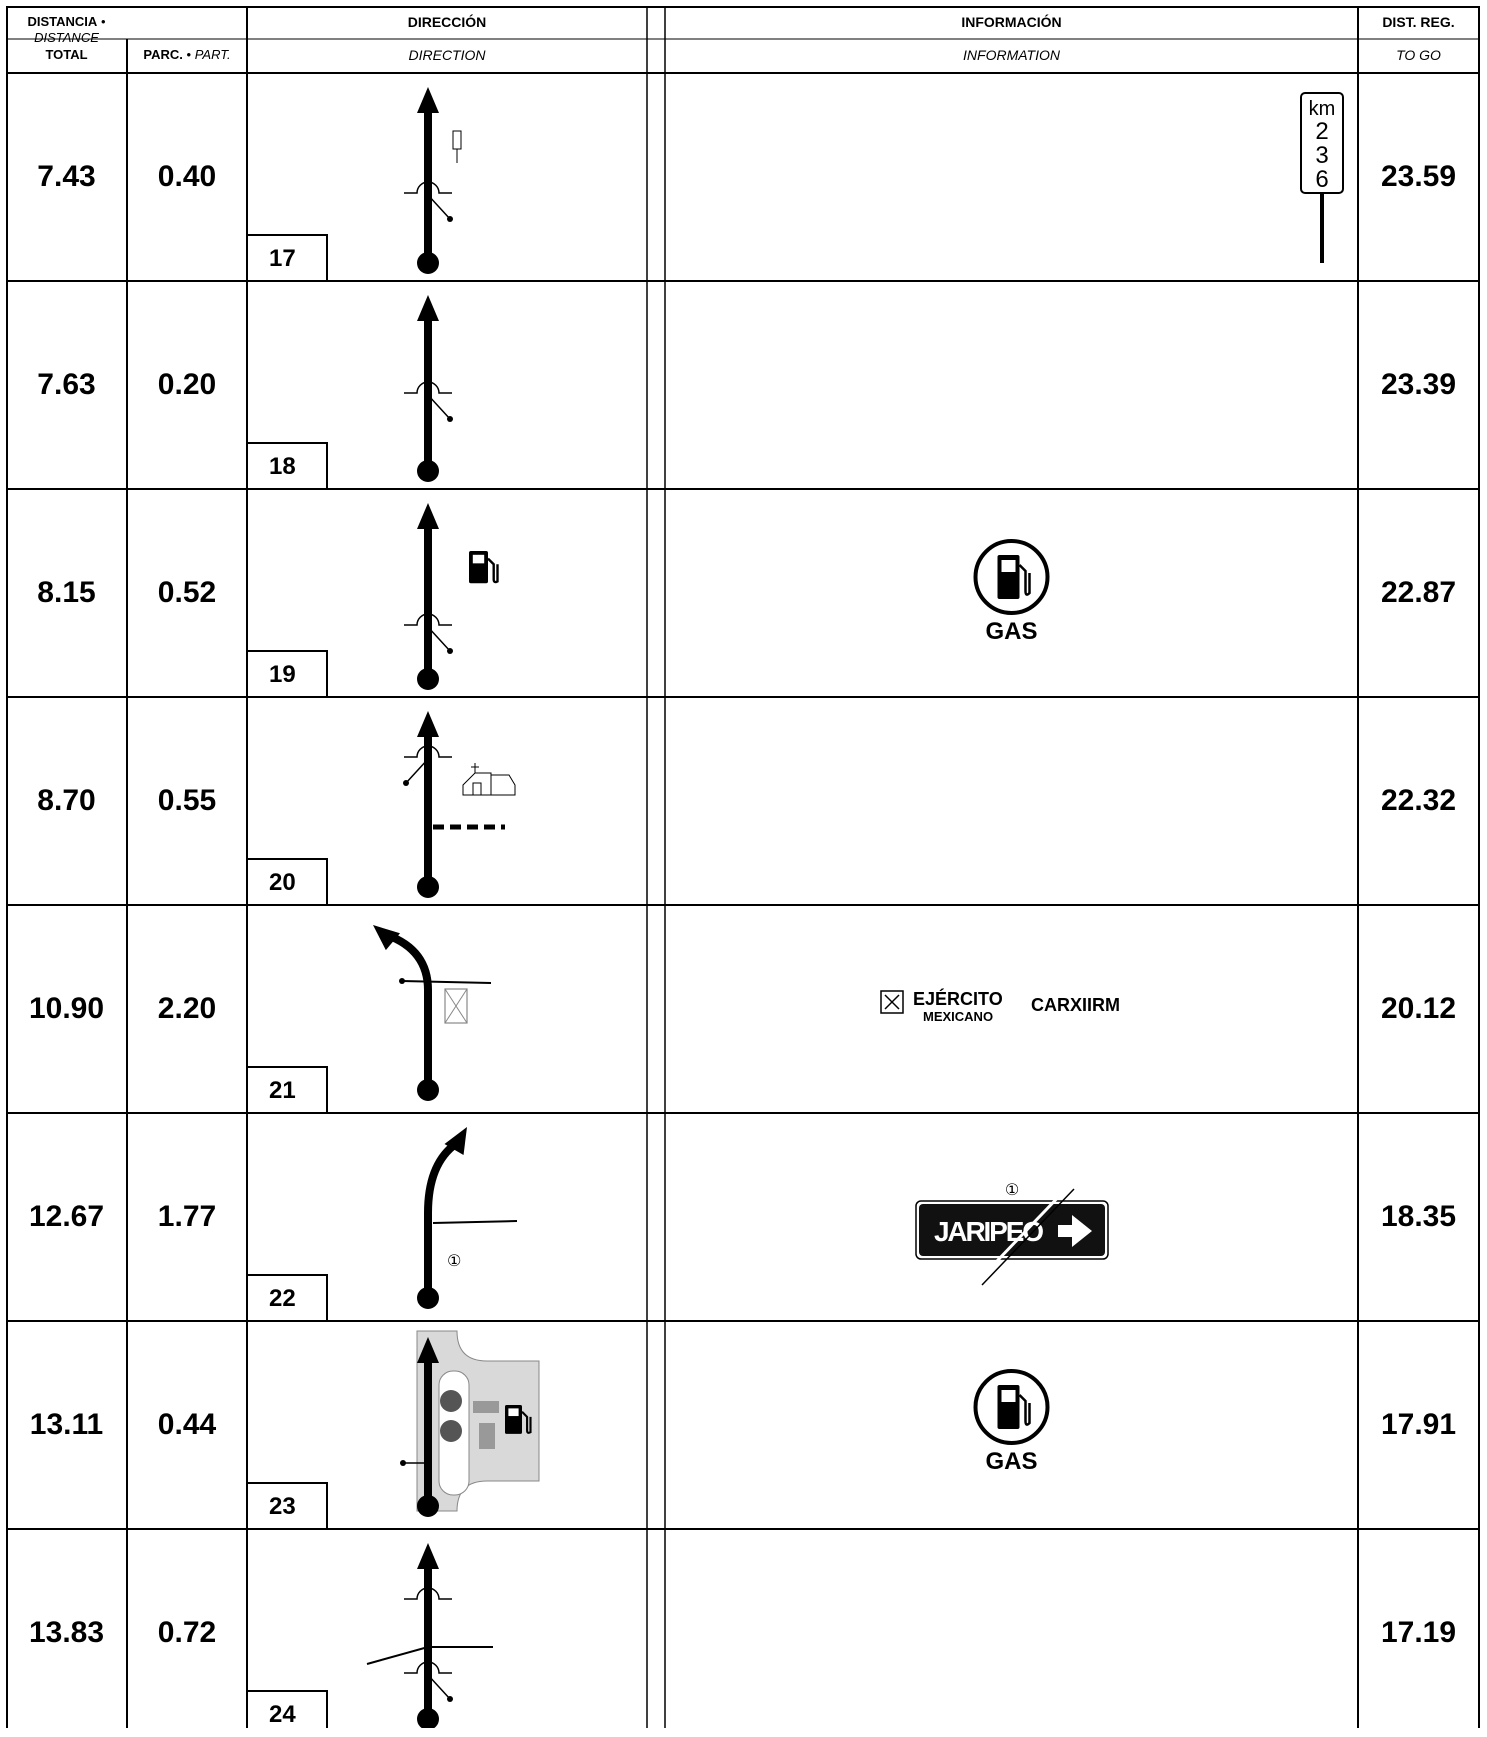 The image size is (1487, 1737). I want to click on km-digit: 6, so click(1321, 179).